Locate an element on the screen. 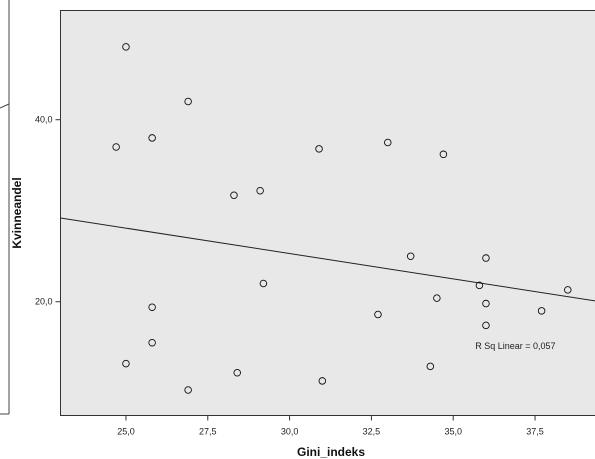  x-tick-label: 37,5 is located at coordinates (535, 432).